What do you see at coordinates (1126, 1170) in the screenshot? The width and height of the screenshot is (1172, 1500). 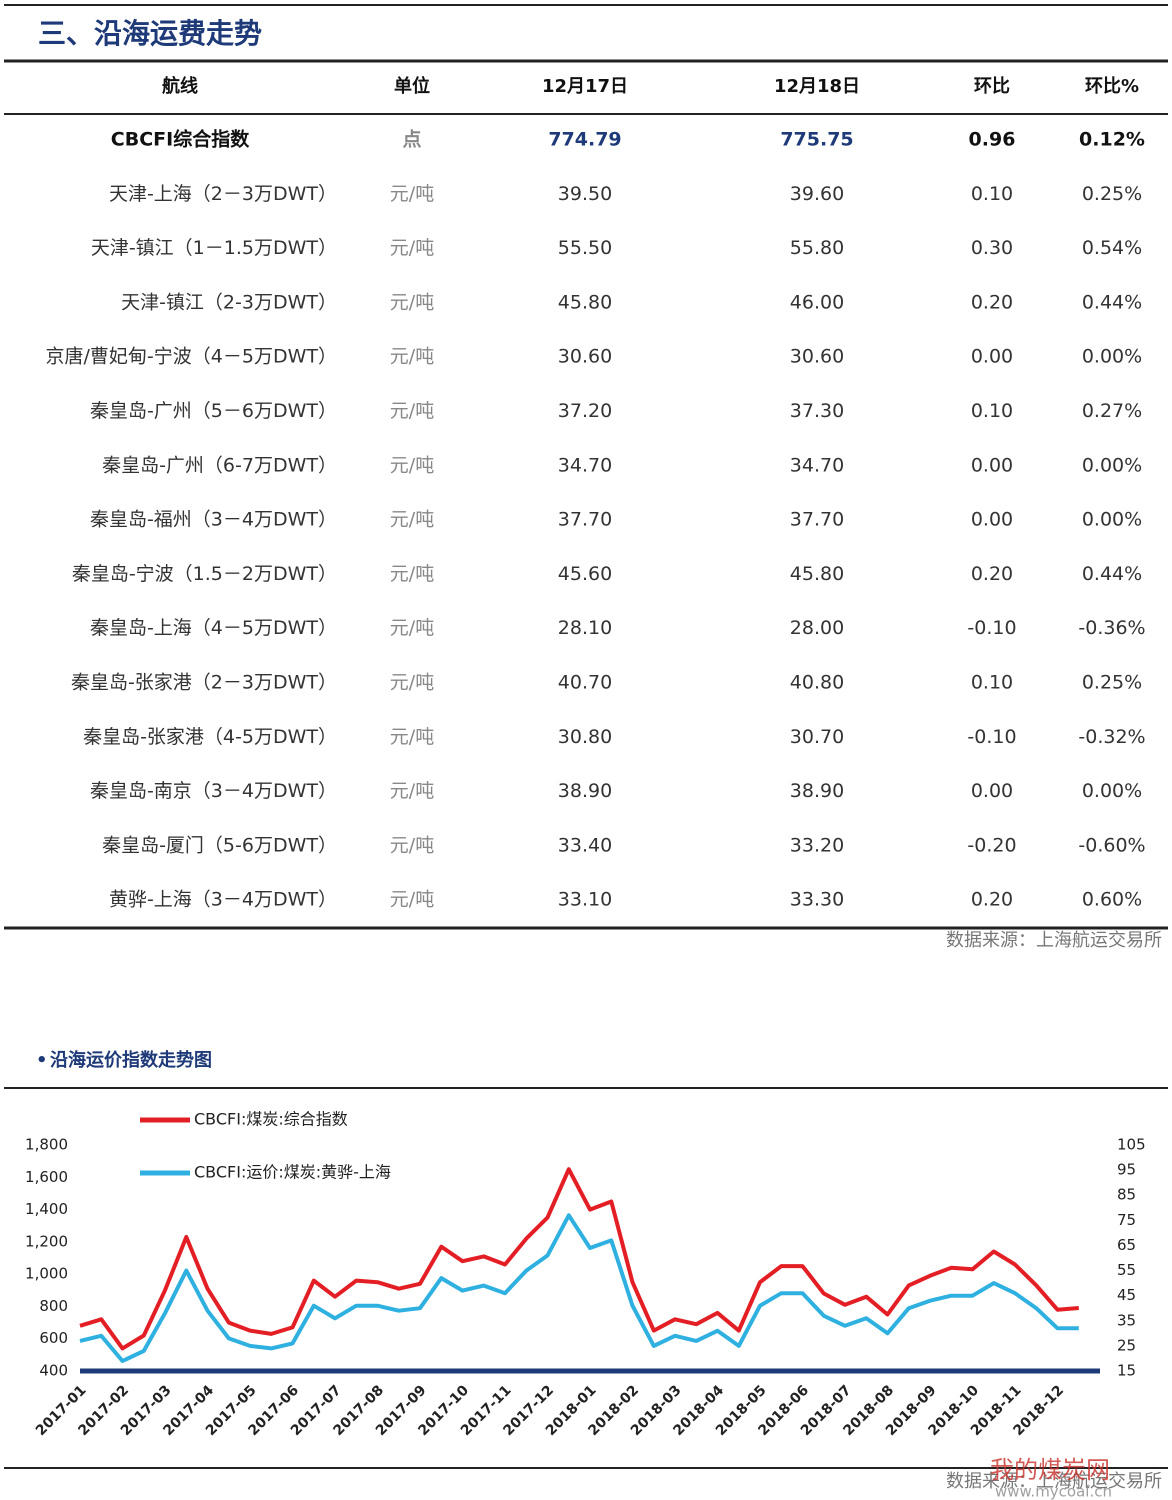 I see `y2-tick-label: 95` at bounding box center [1126, 1170].